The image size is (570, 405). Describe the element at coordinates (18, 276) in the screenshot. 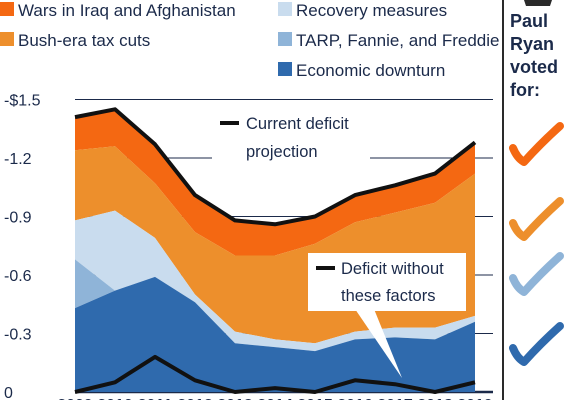

I see `y-tick-label-0-6: -0.6` at that location.